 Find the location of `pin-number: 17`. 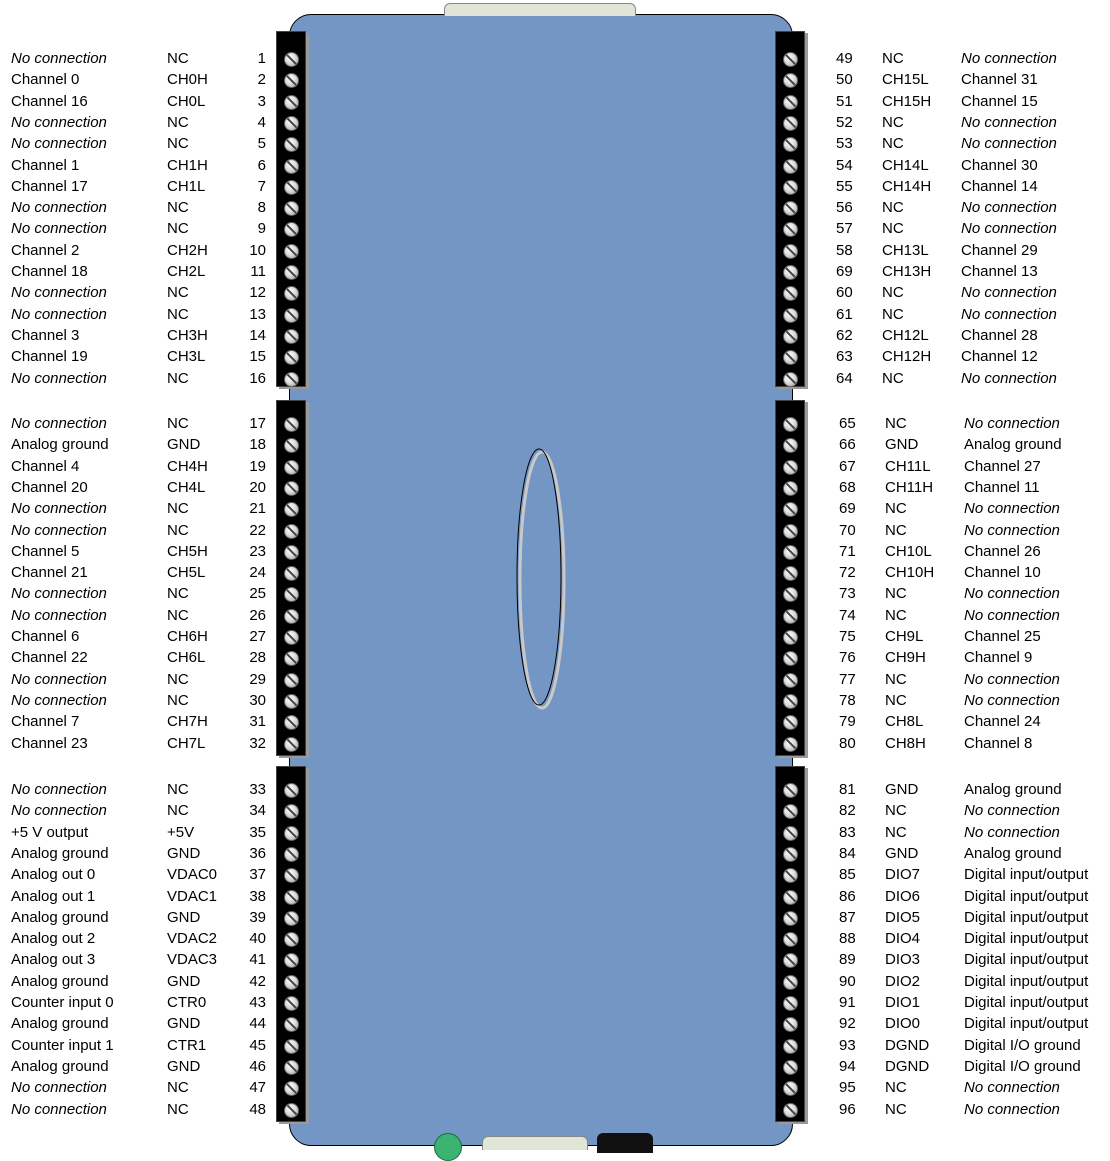

pin-number: 17 is located at coordinates (257, 423).